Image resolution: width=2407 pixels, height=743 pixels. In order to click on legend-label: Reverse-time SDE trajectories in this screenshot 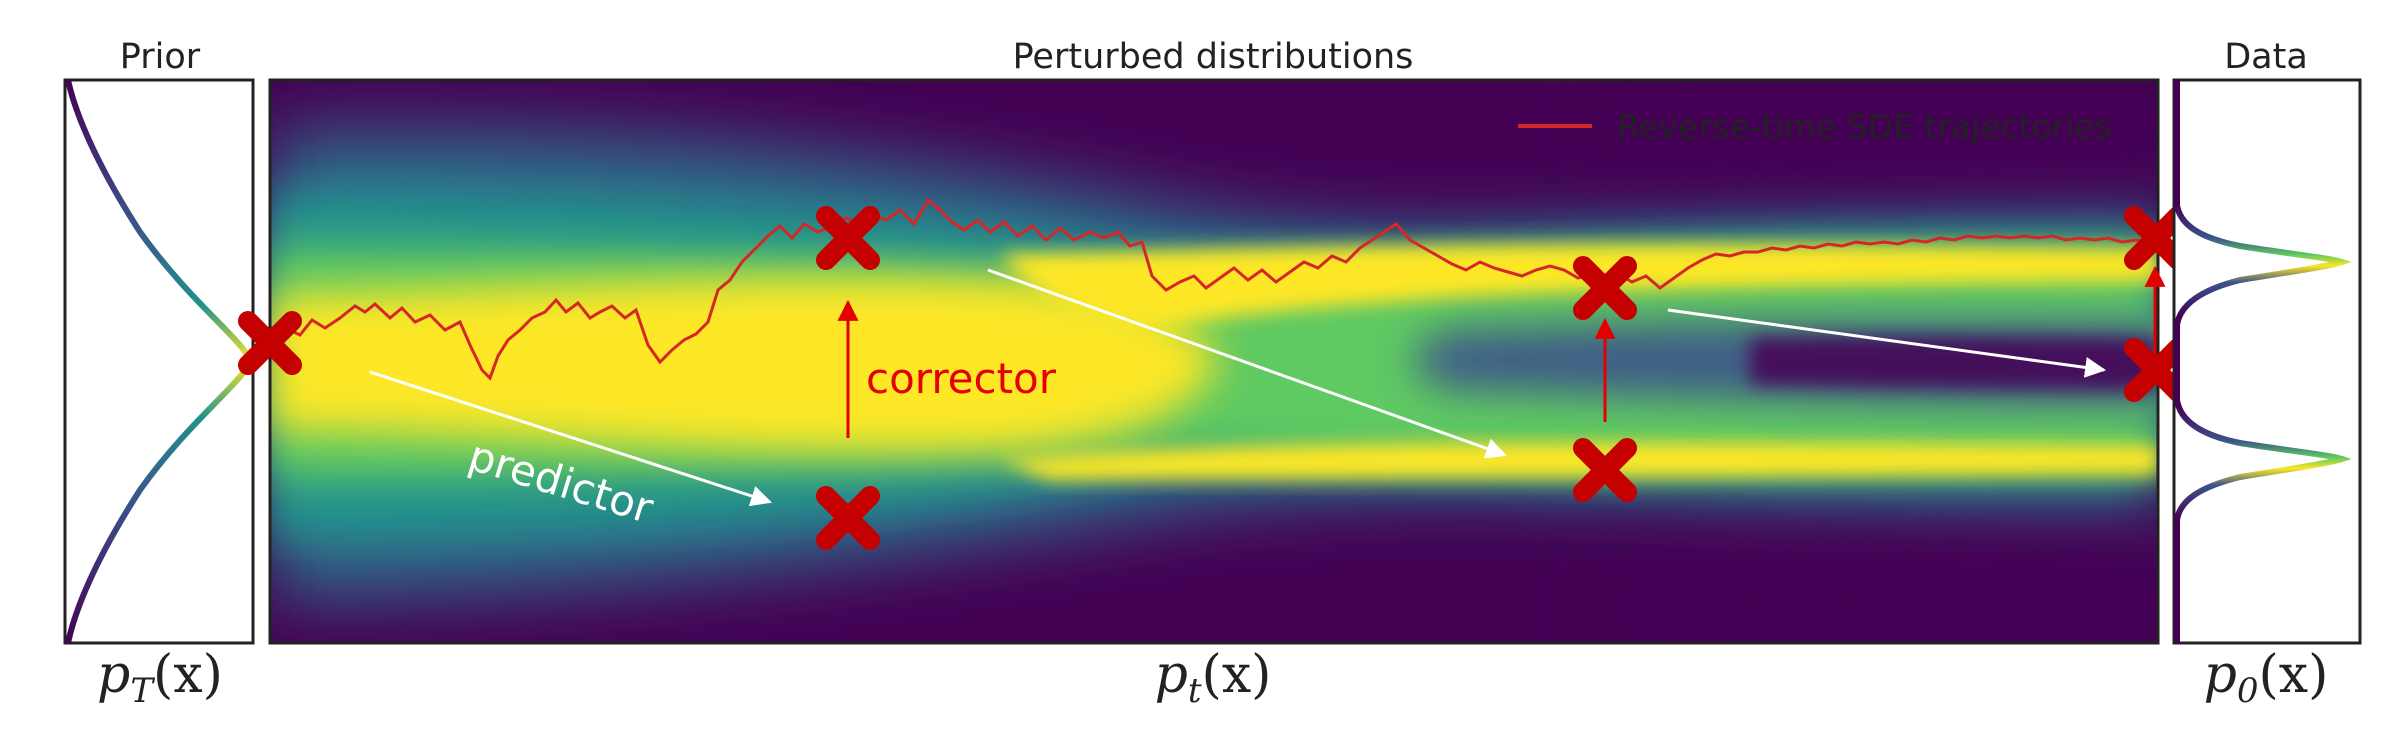, I will do `click(1864, 126)`.